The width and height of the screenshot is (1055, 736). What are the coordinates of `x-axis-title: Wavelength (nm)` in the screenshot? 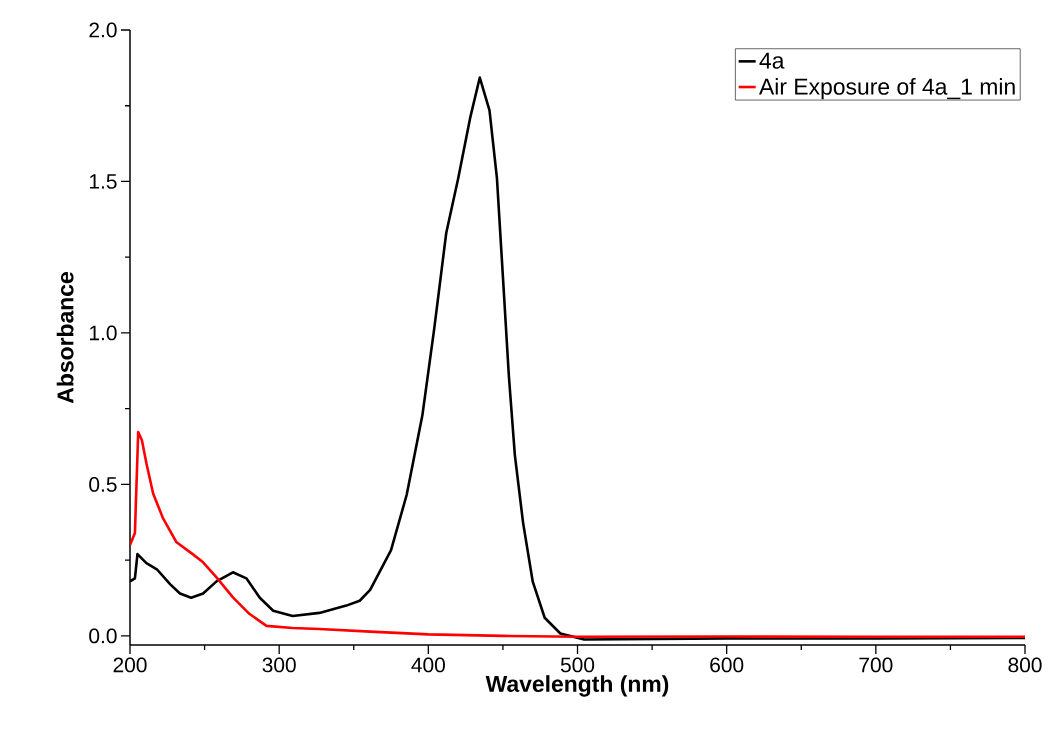 It's located at (577, 686).